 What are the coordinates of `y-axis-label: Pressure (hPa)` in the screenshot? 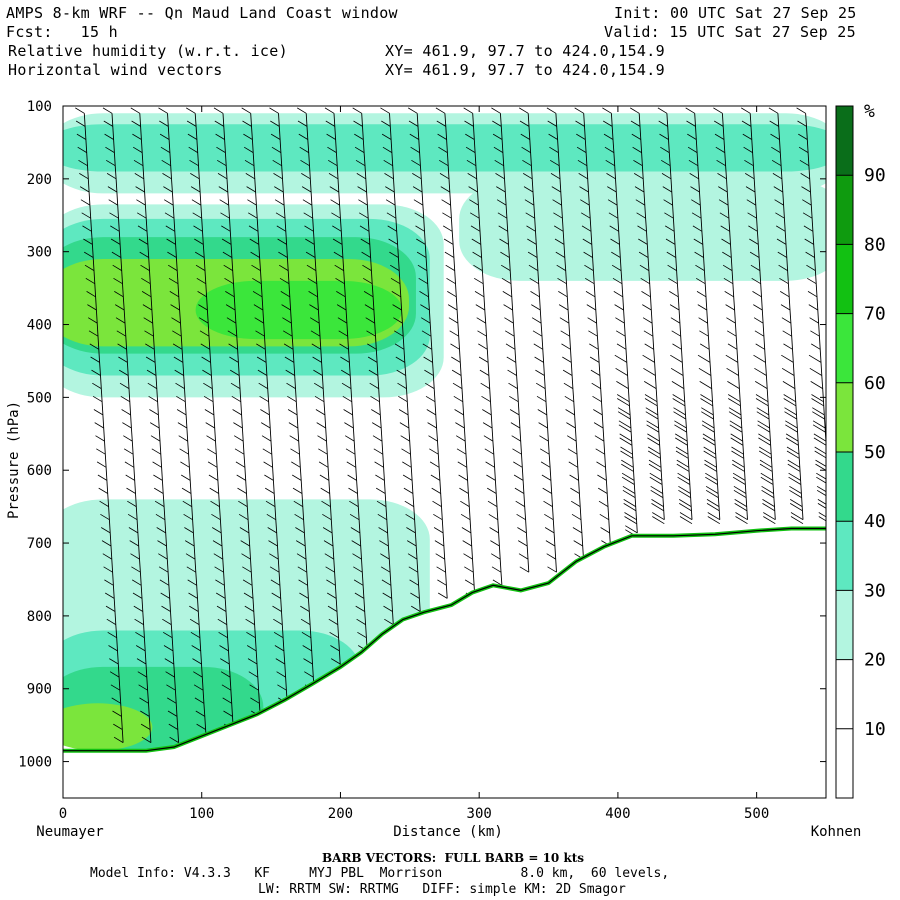 It's located at (14, 460).